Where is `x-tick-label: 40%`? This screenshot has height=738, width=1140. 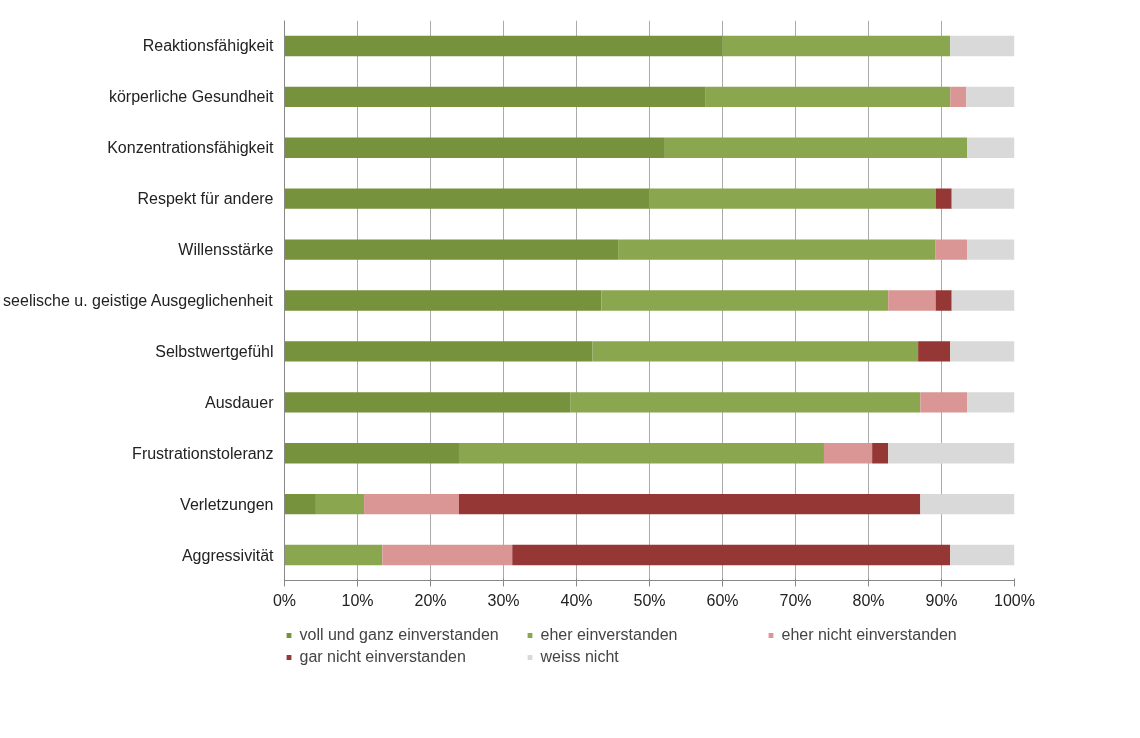
x-tick-label: 40% is located at coordinates (576, 600).